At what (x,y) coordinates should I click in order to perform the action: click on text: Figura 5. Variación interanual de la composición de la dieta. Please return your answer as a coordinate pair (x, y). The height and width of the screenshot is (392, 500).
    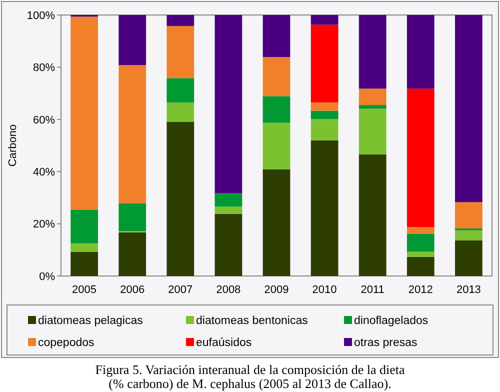
    Looking at the image, I should click on (250, 369).